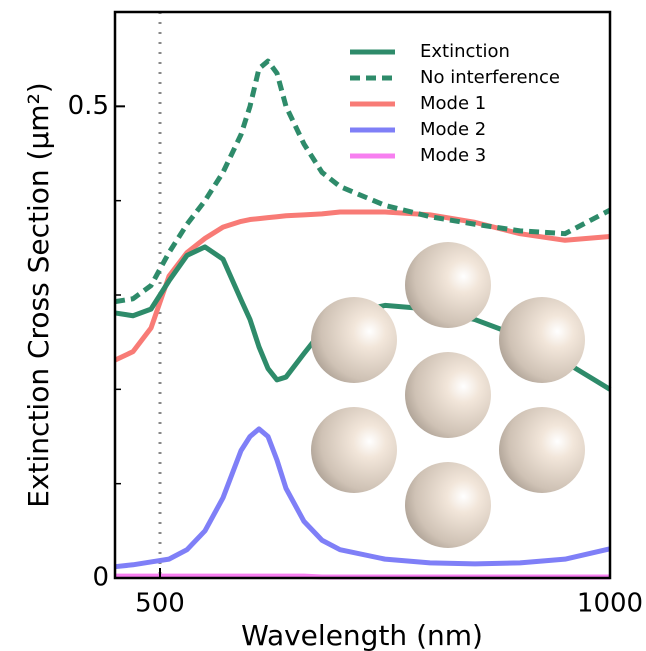 This screenshot has height=651, width=646. Describe the element at coordinates (453, 103) in the screenshot. I see `legend-label: Mode 1` at that location.